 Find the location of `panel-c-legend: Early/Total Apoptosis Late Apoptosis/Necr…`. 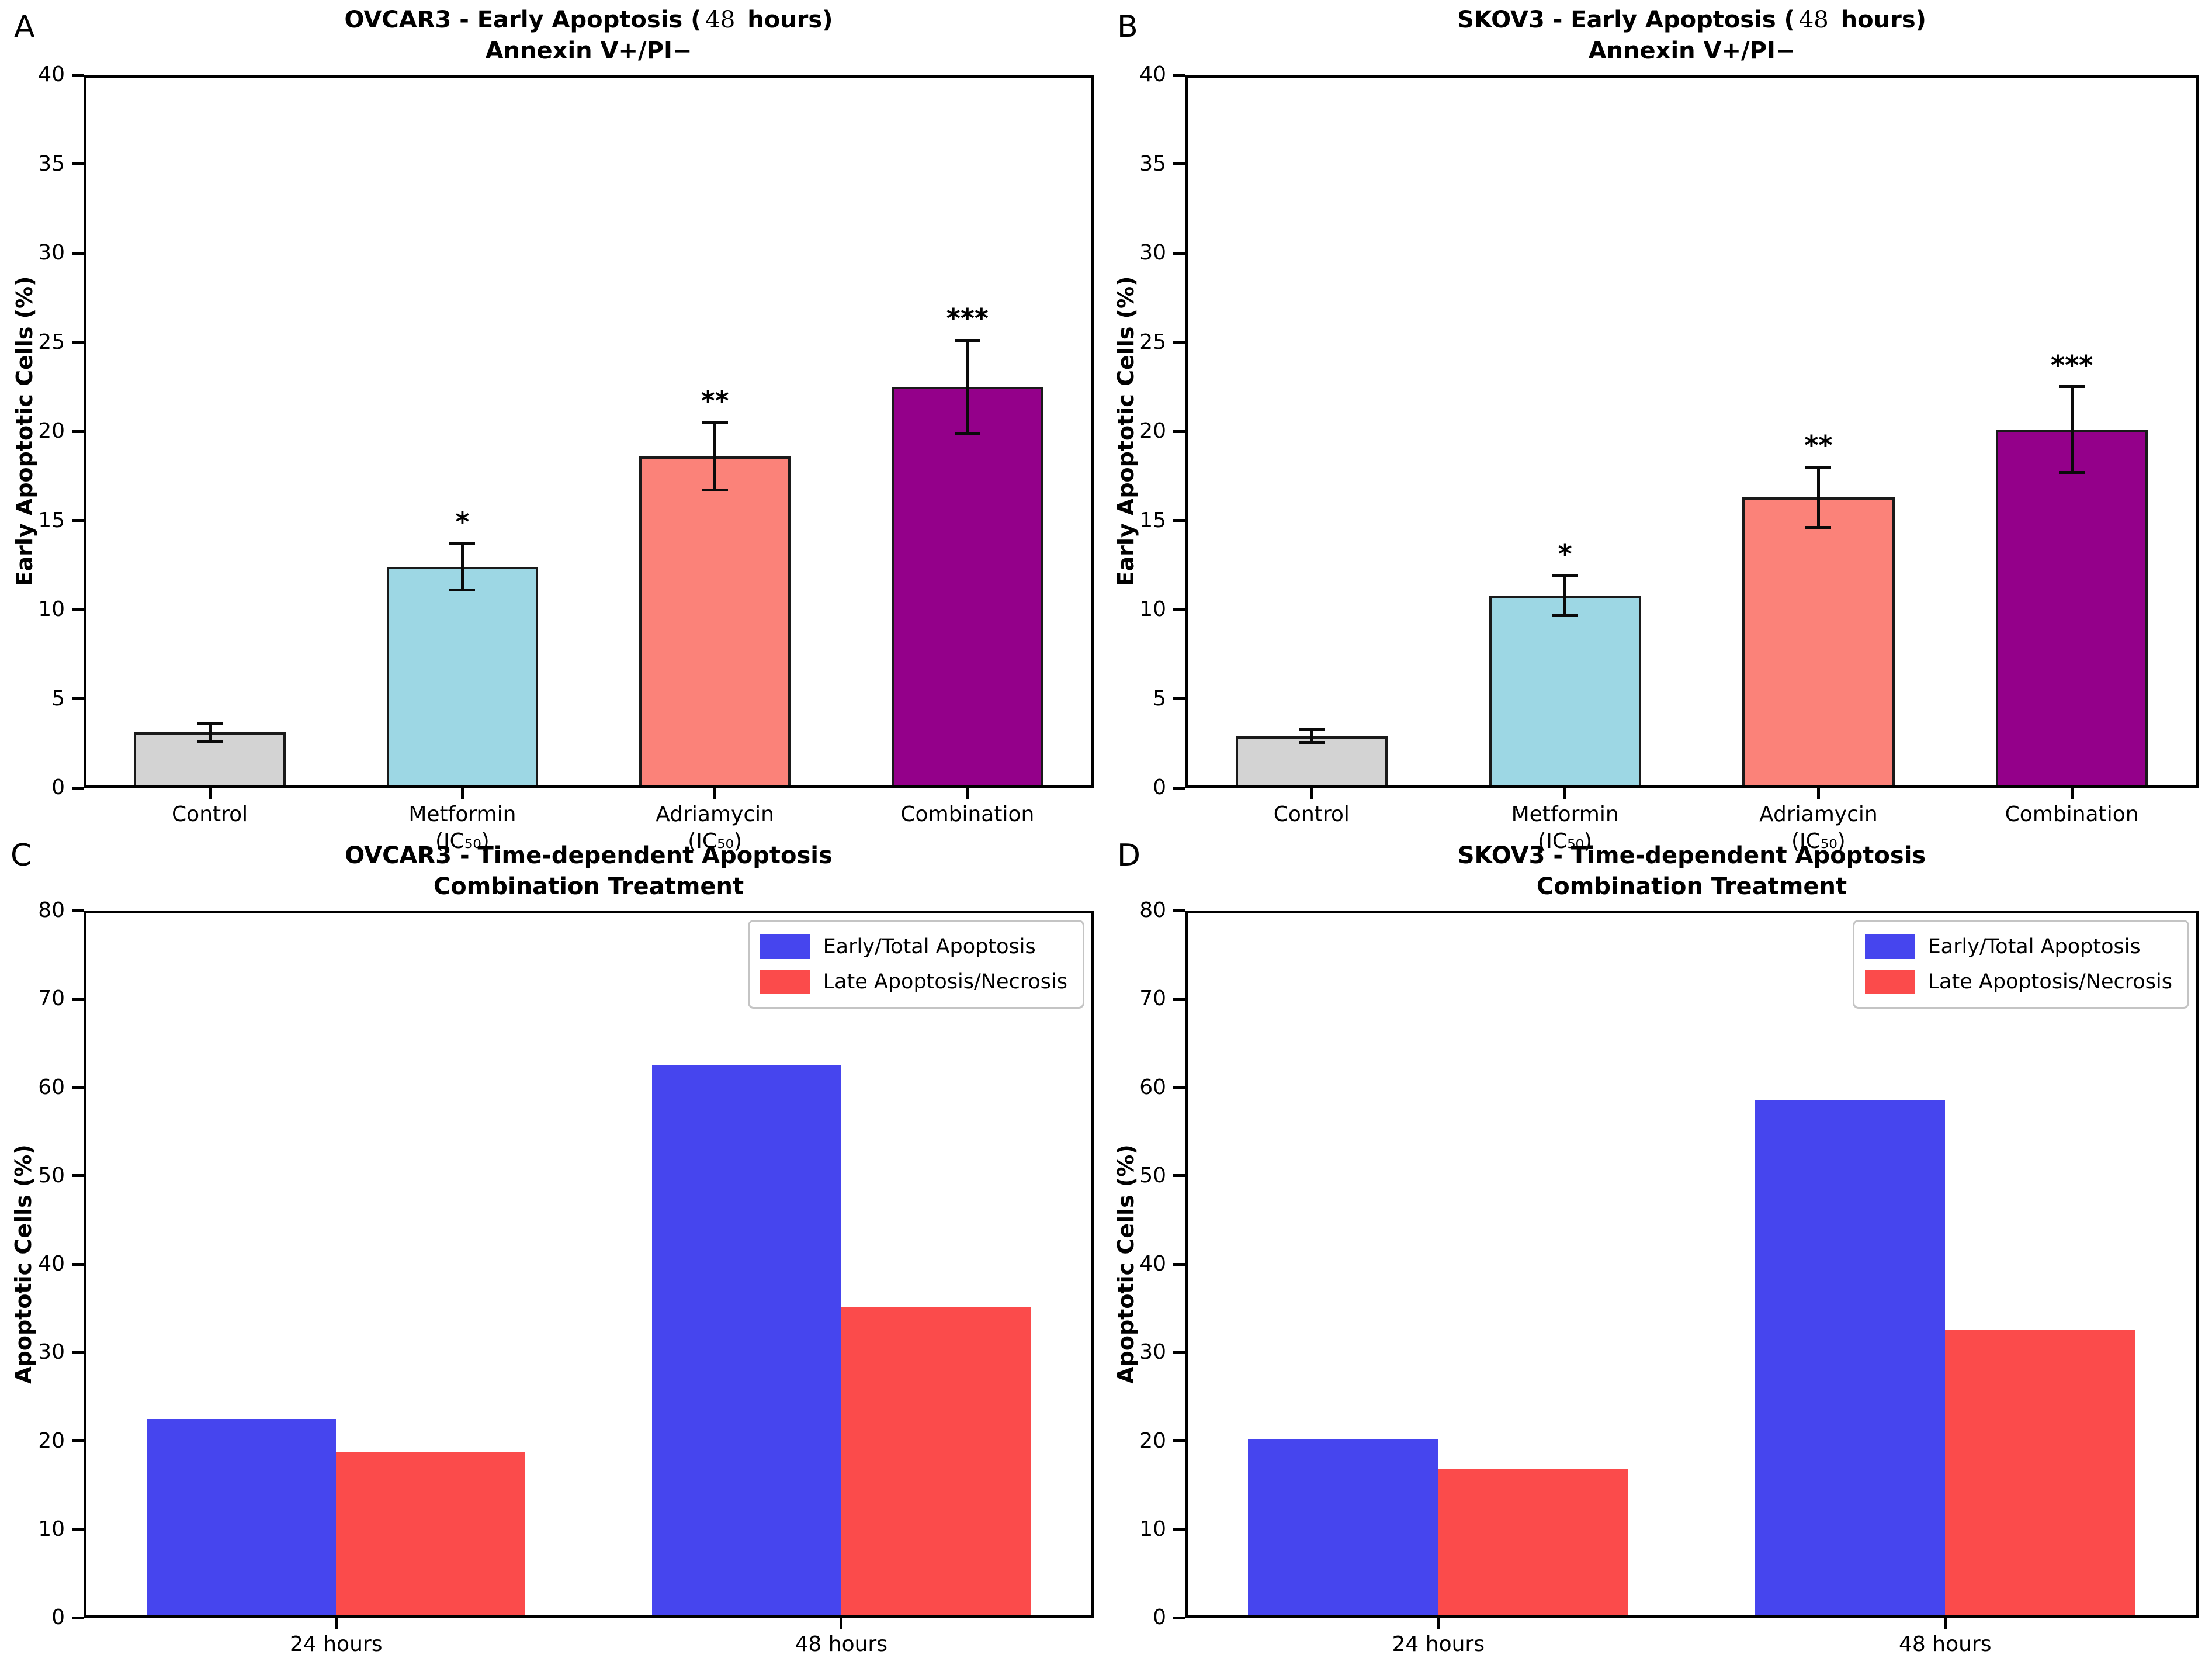

panel-c-legend: Early/Total Apoptosis Late Apoptosis/Necr… is located at coordinates (915, 964).